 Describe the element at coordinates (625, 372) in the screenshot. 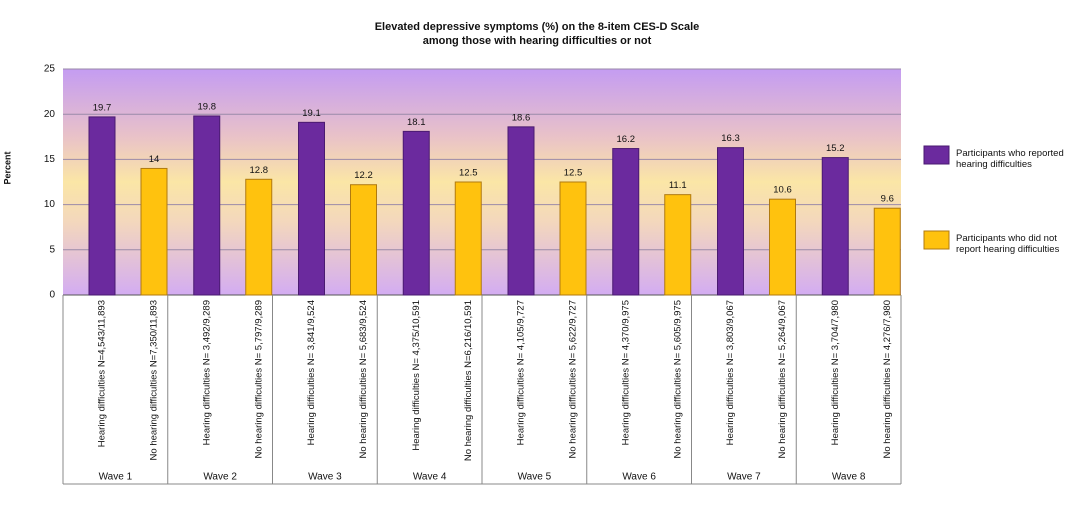

I see `bar-label: Hearing difficulties N= 4,370/9,975` at that location.